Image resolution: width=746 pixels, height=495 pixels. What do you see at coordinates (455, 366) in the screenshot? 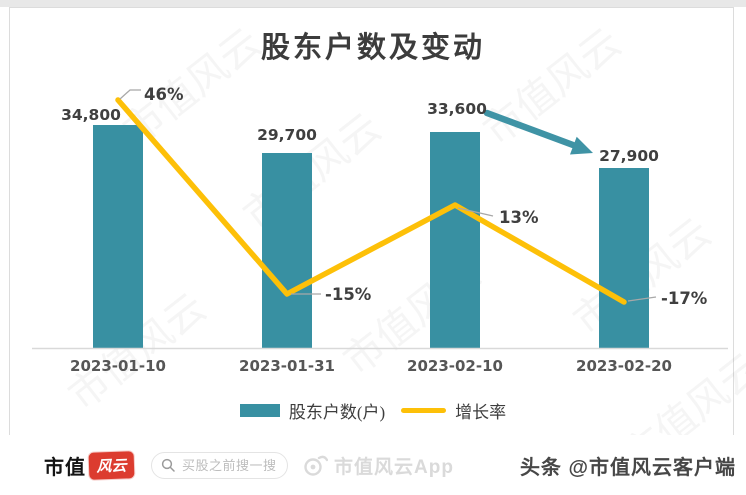
I see `x-axis-label: 2023-02-10` at bounding box center [455, 366].